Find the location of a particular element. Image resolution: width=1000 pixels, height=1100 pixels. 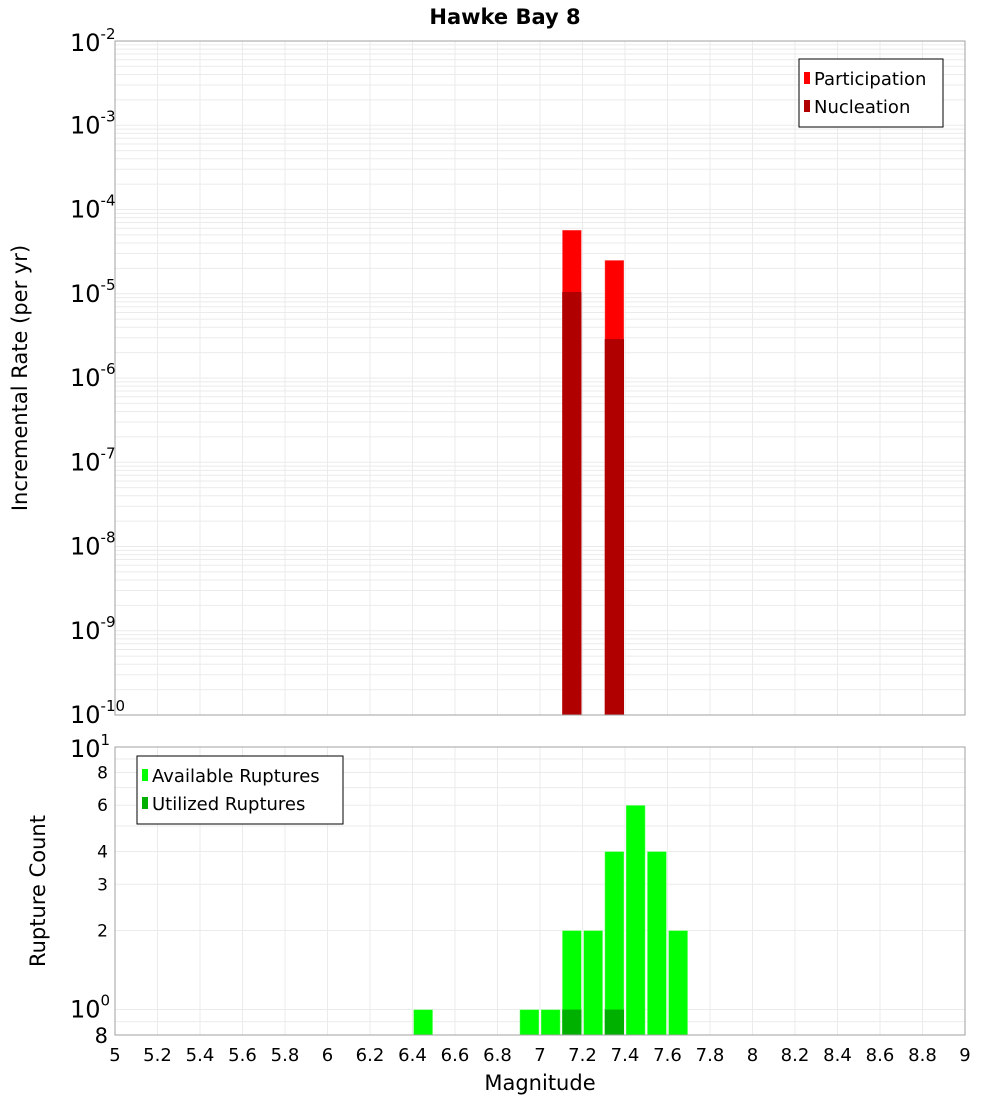

x-tick-label: 9 is located at coordinates (964, 1055).